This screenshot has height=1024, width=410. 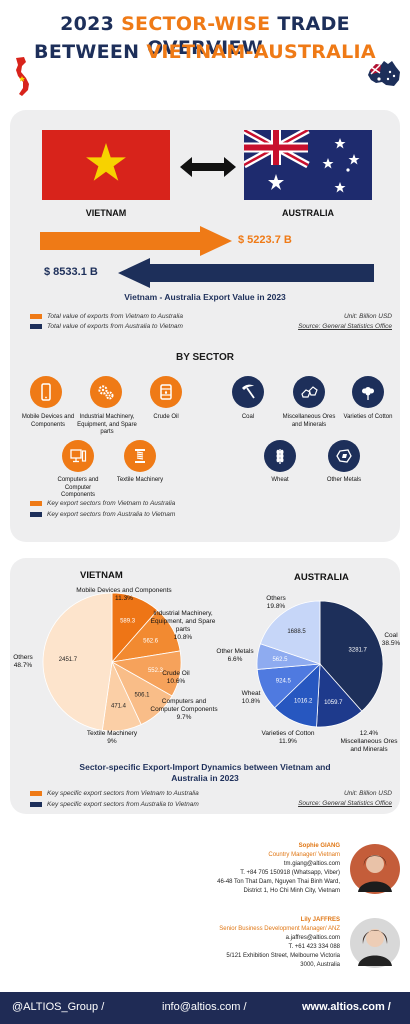 What do you see at coordinates (308, 213) in the screenshot?
I see `australia-label: AUSTRALIA` at bounding box center [308, 213].